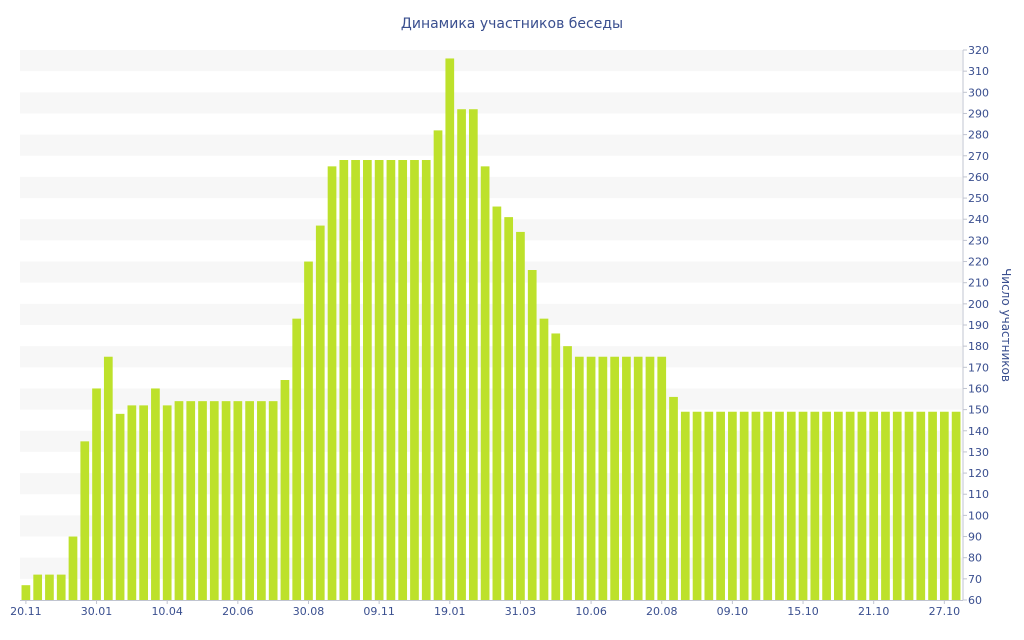 Image resolution: width=1024 pixels, height=640 pixels. What do you see at coordinates (978, 410) in the screenshot?
I see `y-tick-label: 150` at bounding box center [978, 410].